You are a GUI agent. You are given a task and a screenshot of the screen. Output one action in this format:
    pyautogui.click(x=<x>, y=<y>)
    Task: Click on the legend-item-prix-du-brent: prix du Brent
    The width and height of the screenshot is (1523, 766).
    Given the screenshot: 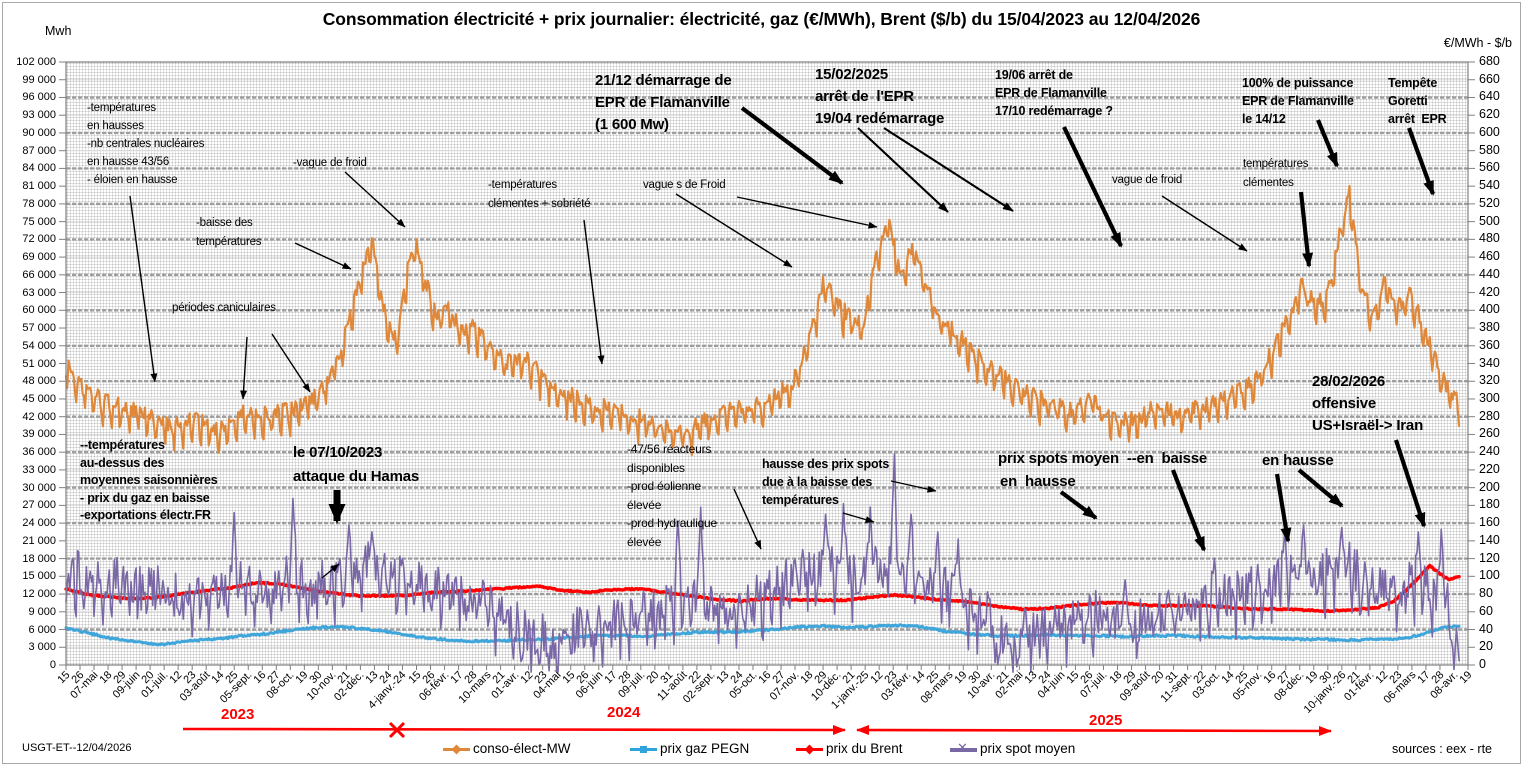 What is the action you would take?
    pyautogui.click(x=849, y=748)
    